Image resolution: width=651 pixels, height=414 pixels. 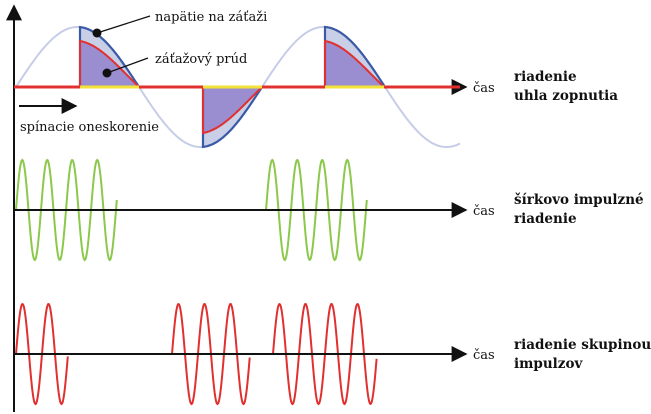 What do you see at coordinates (201, 59) in the screenshot?
I see `load-current-label: záťažový prúd` at bounding box center [201, 59].